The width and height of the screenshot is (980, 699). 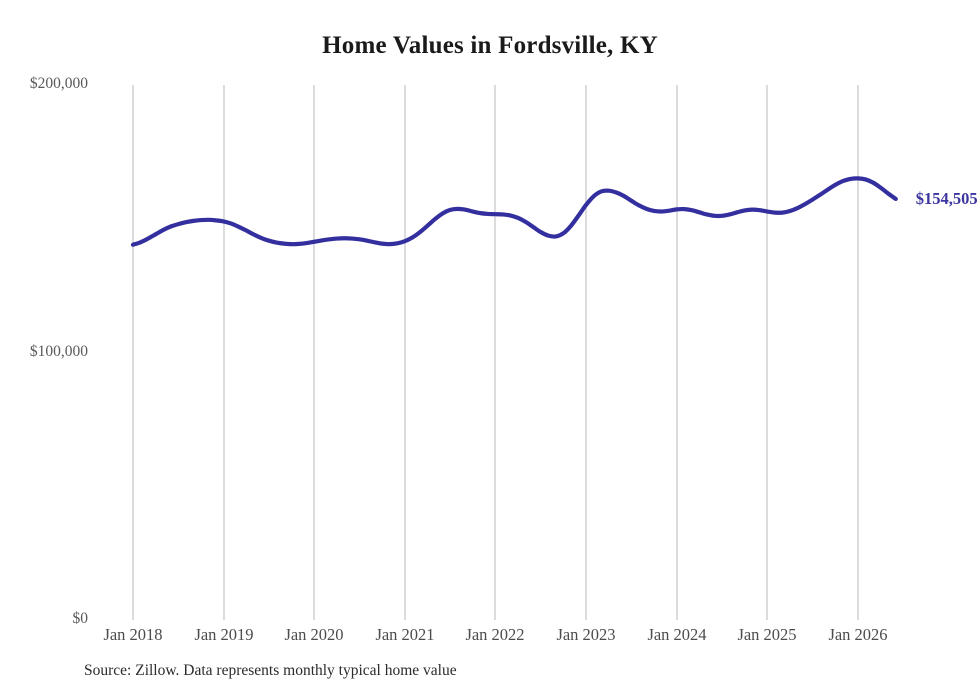 What do you see at coordinates (677, 634) in the screenshot?
I see `x-axis-tick-label-jan-2024: Jan 2024` at bounding box center [677, 634].